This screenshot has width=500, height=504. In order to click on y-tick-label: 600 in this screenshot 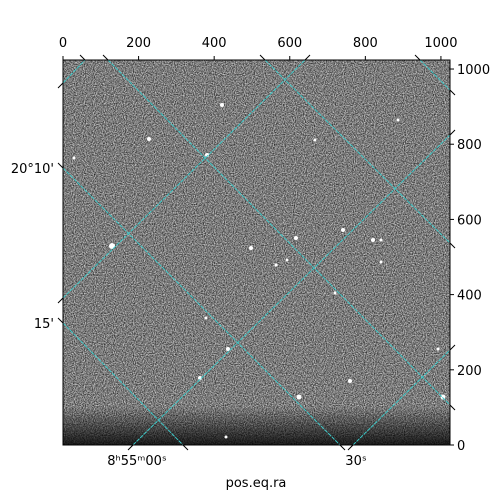, I will do `click(469, 220)`.